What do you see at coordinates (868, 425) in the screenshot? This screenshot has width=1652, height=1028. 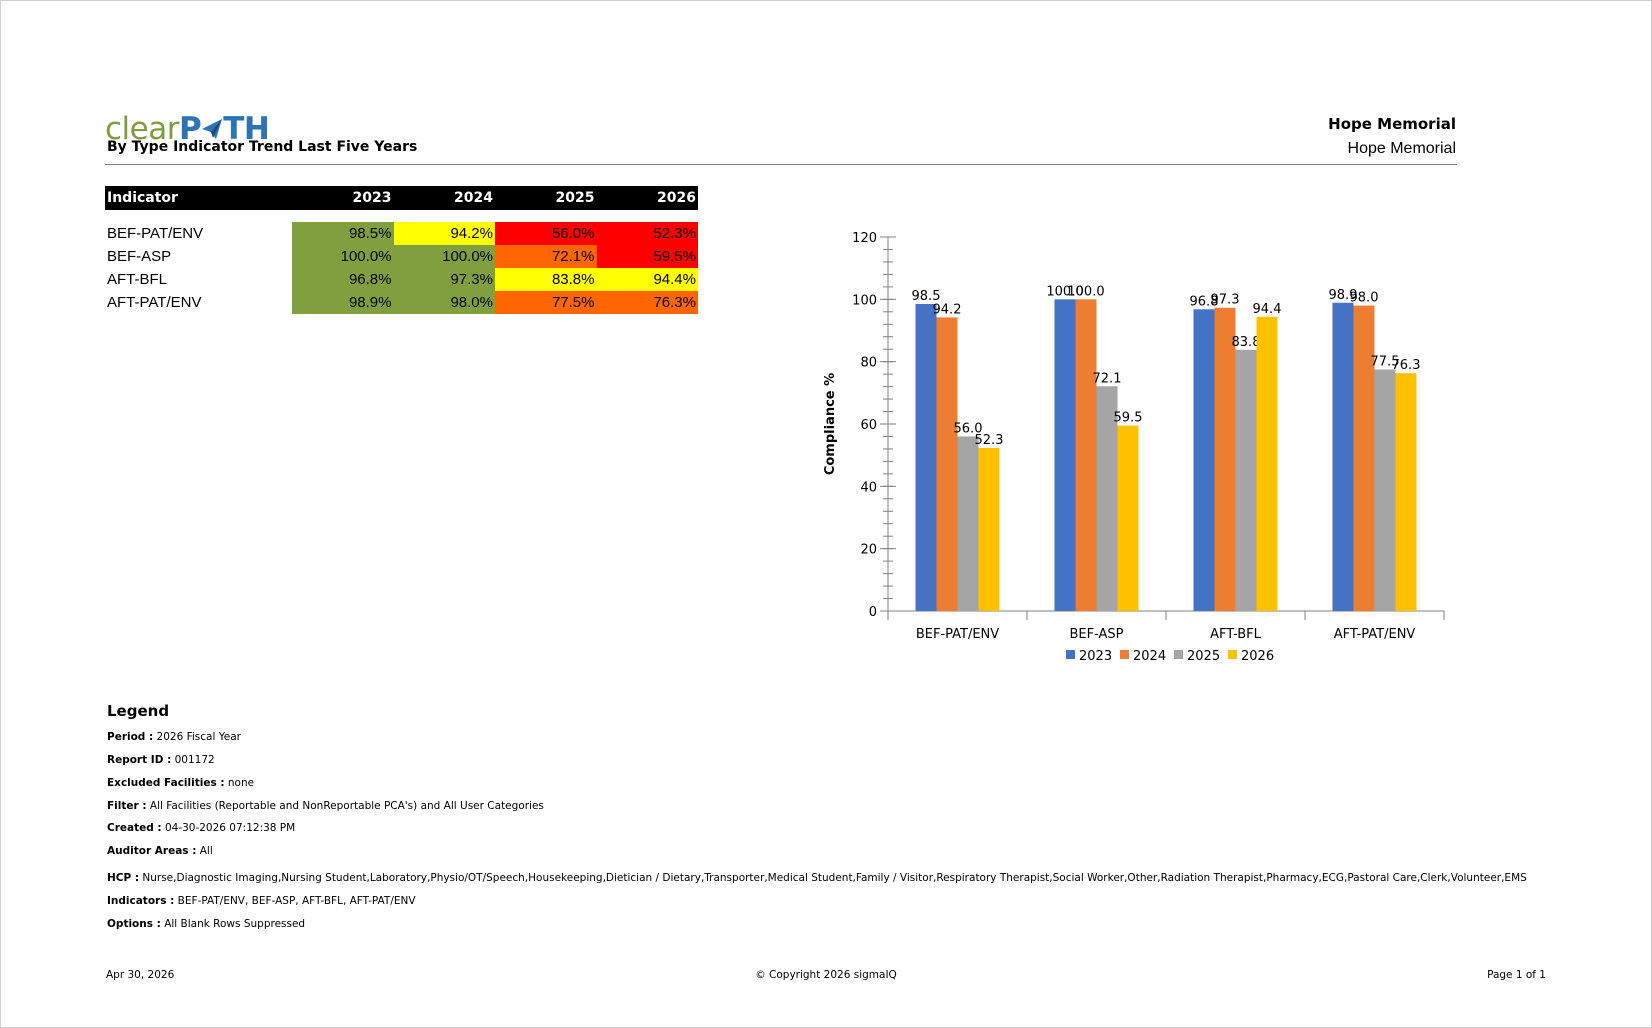 I see `y-tick-label: 60` at bounding box center [868, 425].